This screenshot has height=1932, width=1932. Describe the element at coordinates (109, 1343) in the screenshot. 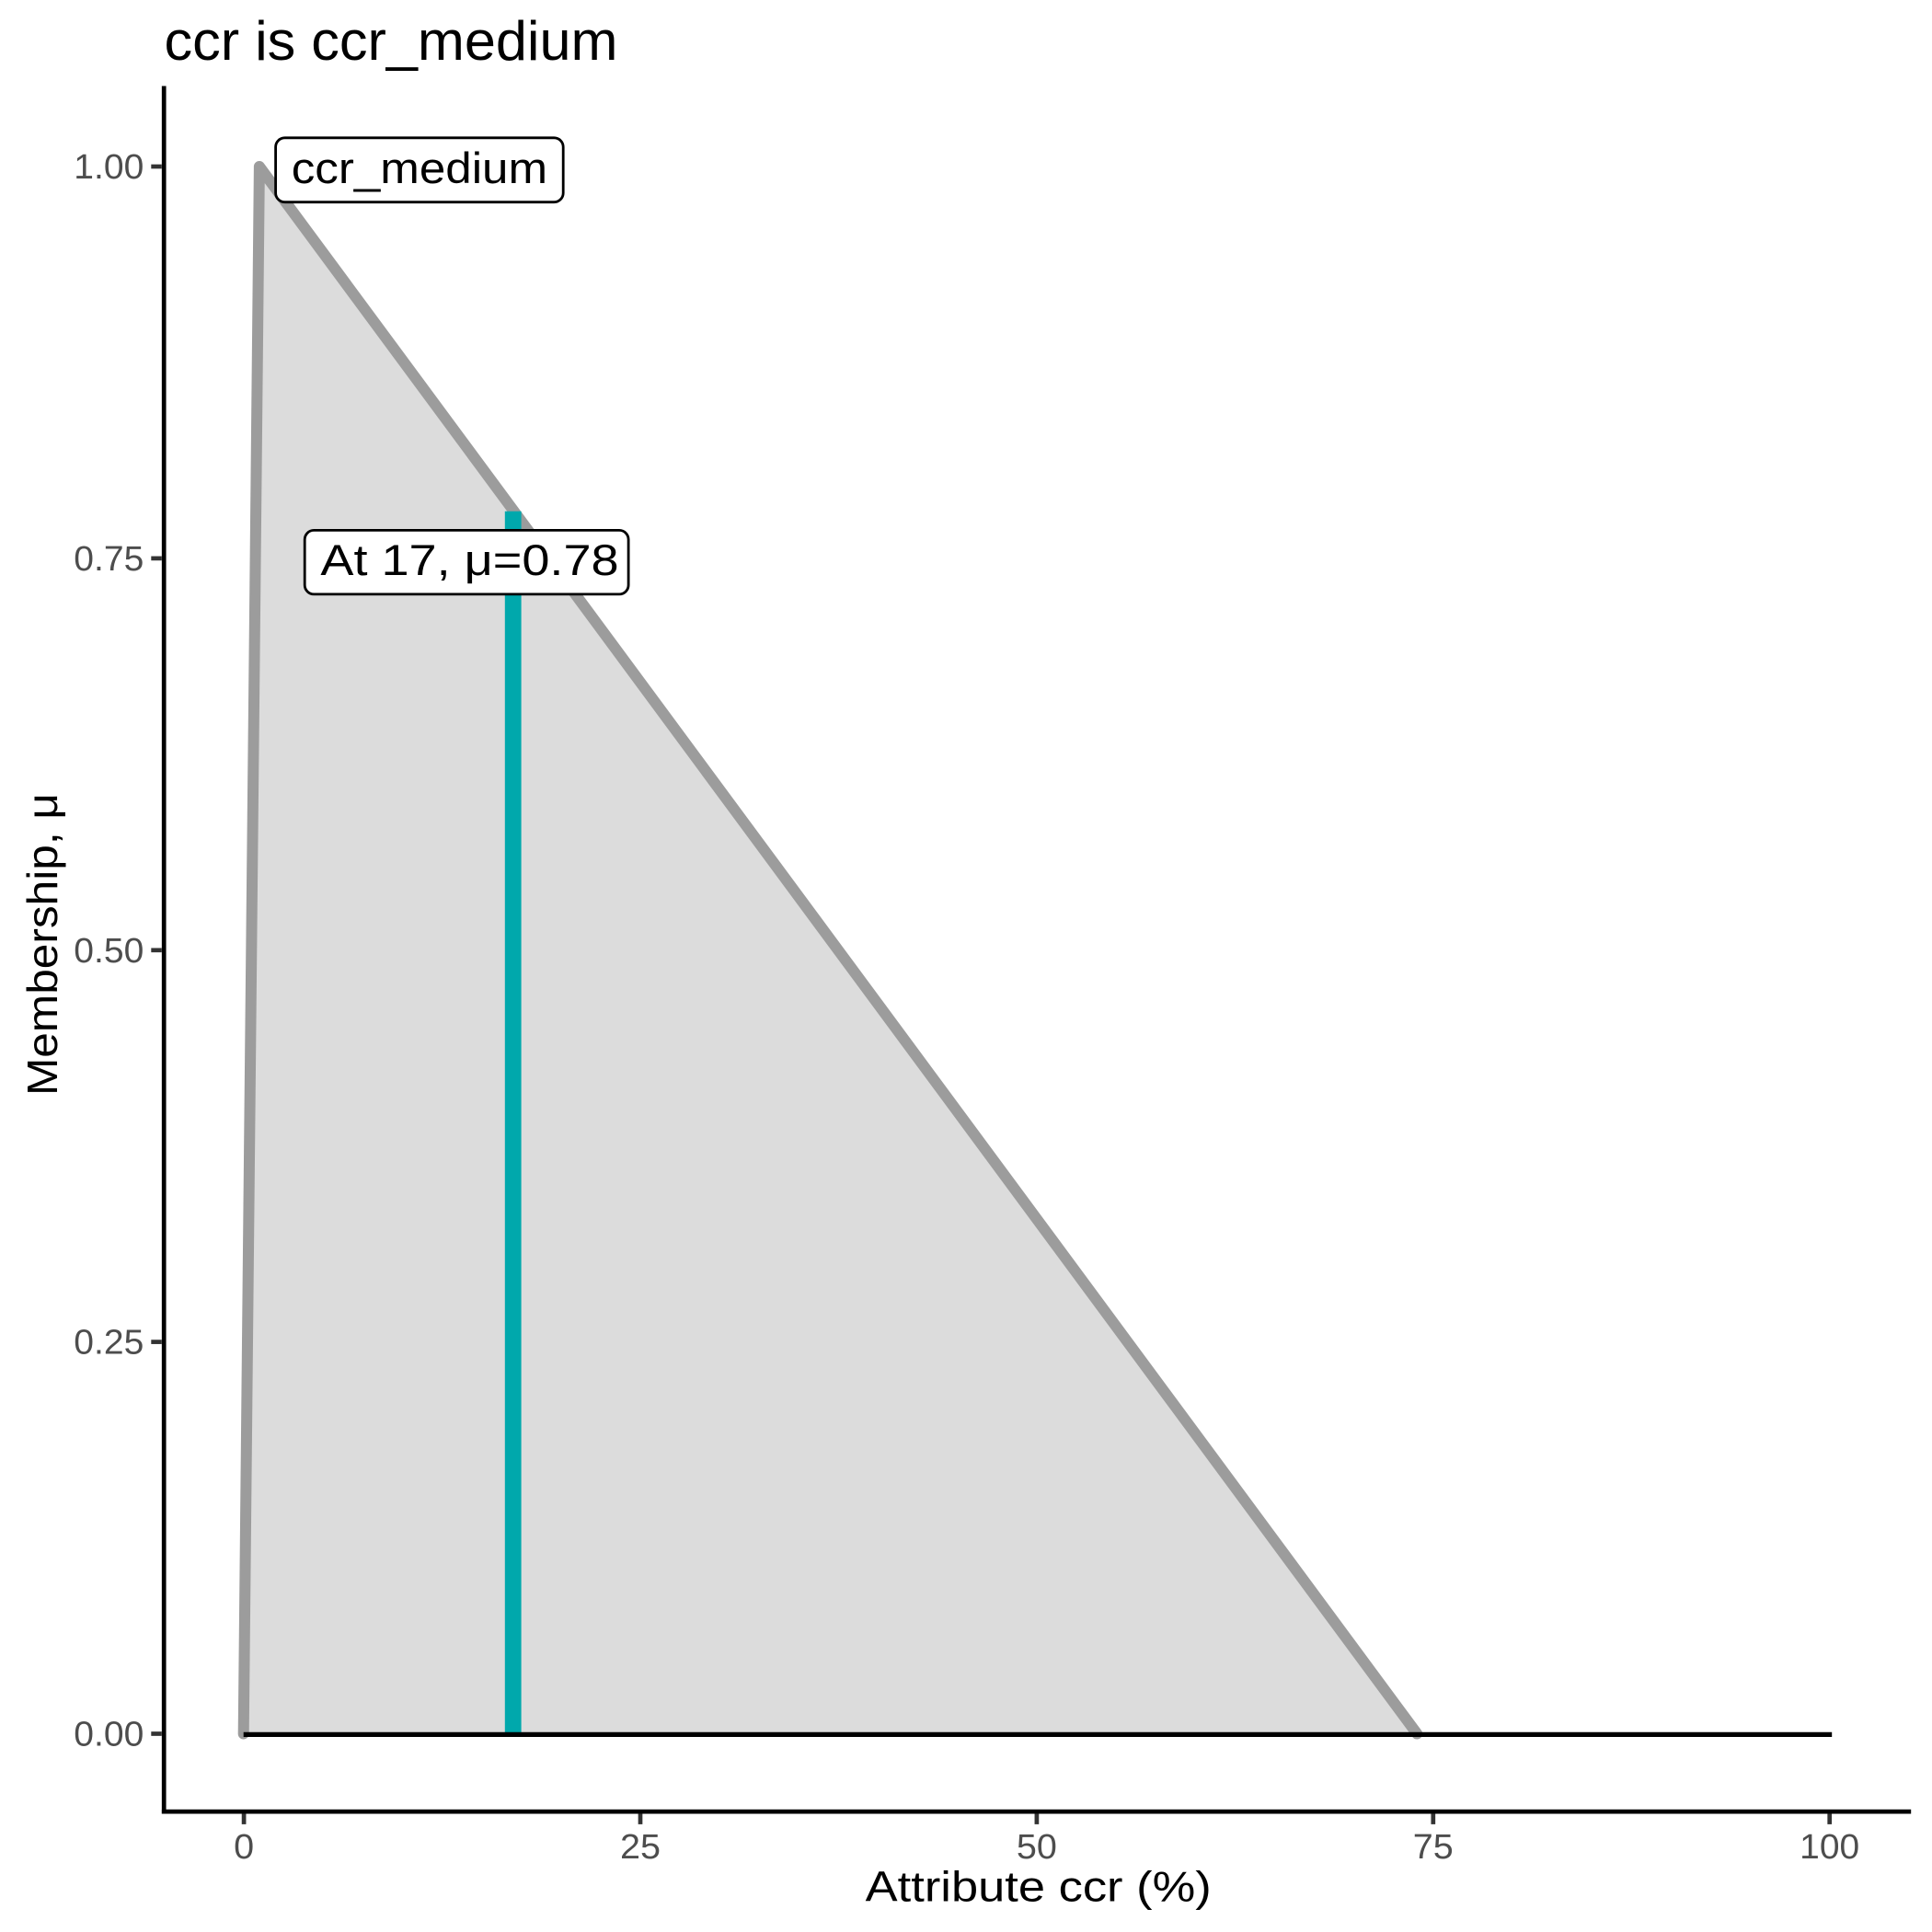

I see `svg-text: 0.25` at that location.